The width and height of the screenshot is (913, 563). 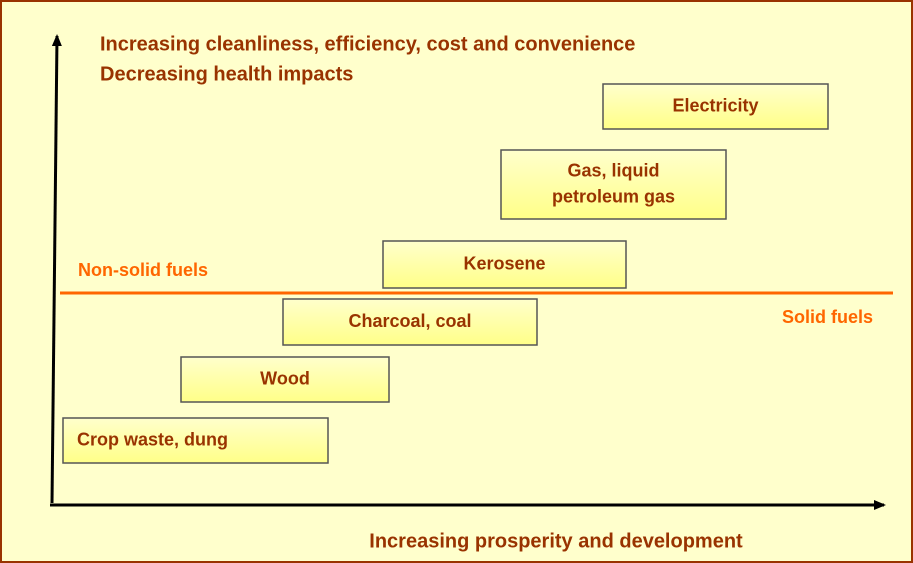 I want to click on fuel-label: Kerosene, so click(x=504, y=263).